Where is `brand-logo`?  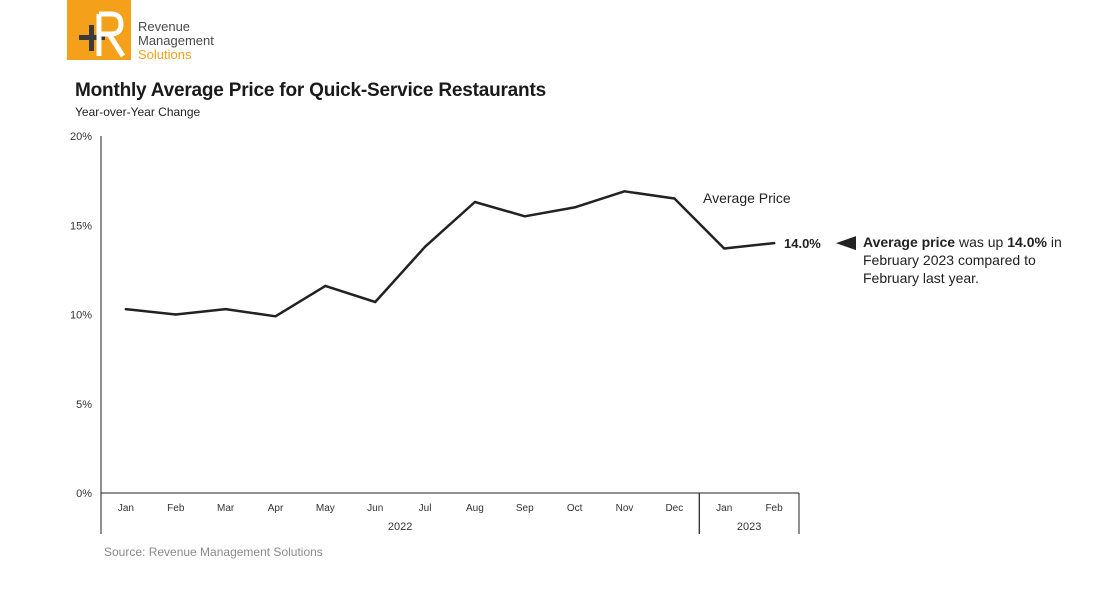 brand-logo is located at coordinates (99, 30).